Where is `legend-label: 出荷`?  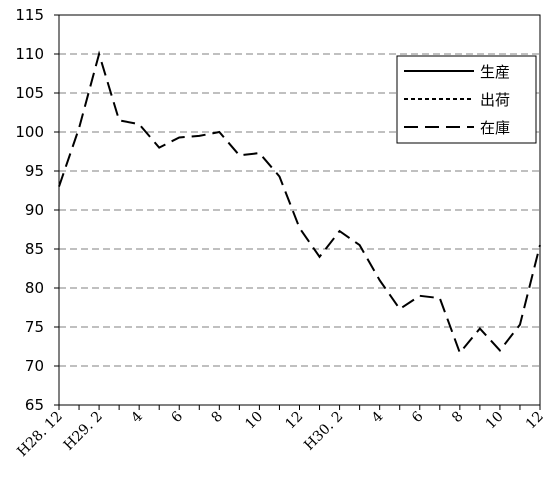
legend-label: 出荷 is located at coordinates (495, 100).